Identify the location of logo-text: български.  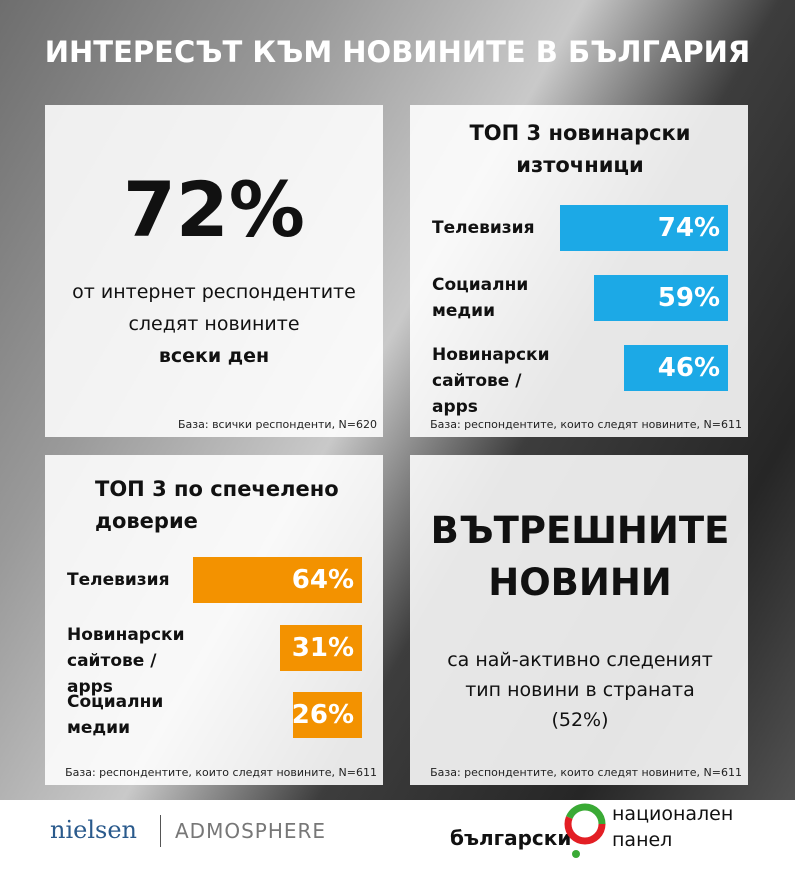
(511, 838).